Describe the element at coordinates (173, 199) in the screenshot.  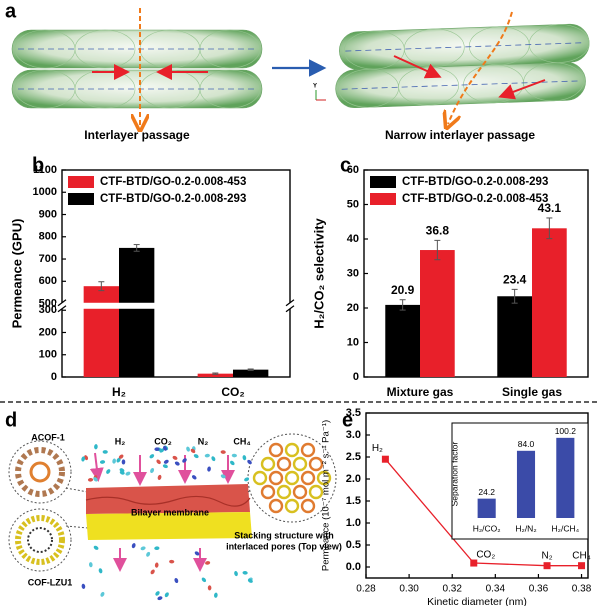
I see `legend-label: CTF-BTD/GO-0.2-0.008-293` at that location.